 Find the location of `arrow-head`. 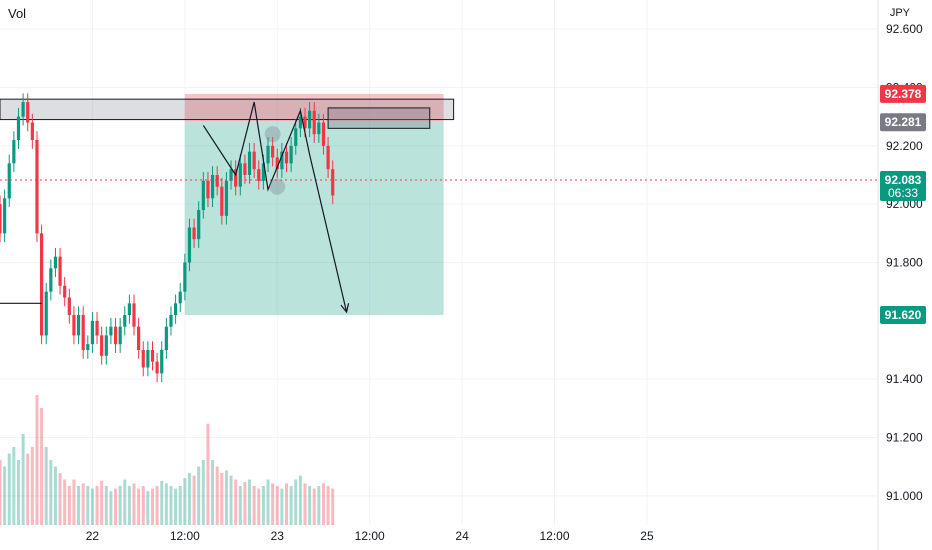

arrow-head is located at coordinates (345, 308).